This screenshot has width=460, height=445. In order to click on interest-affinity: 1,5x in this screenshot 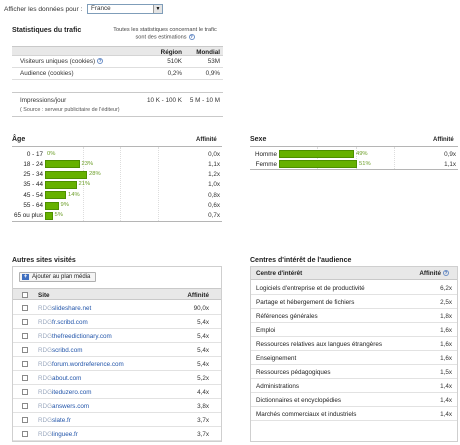, I will do `click(446, 372)`.